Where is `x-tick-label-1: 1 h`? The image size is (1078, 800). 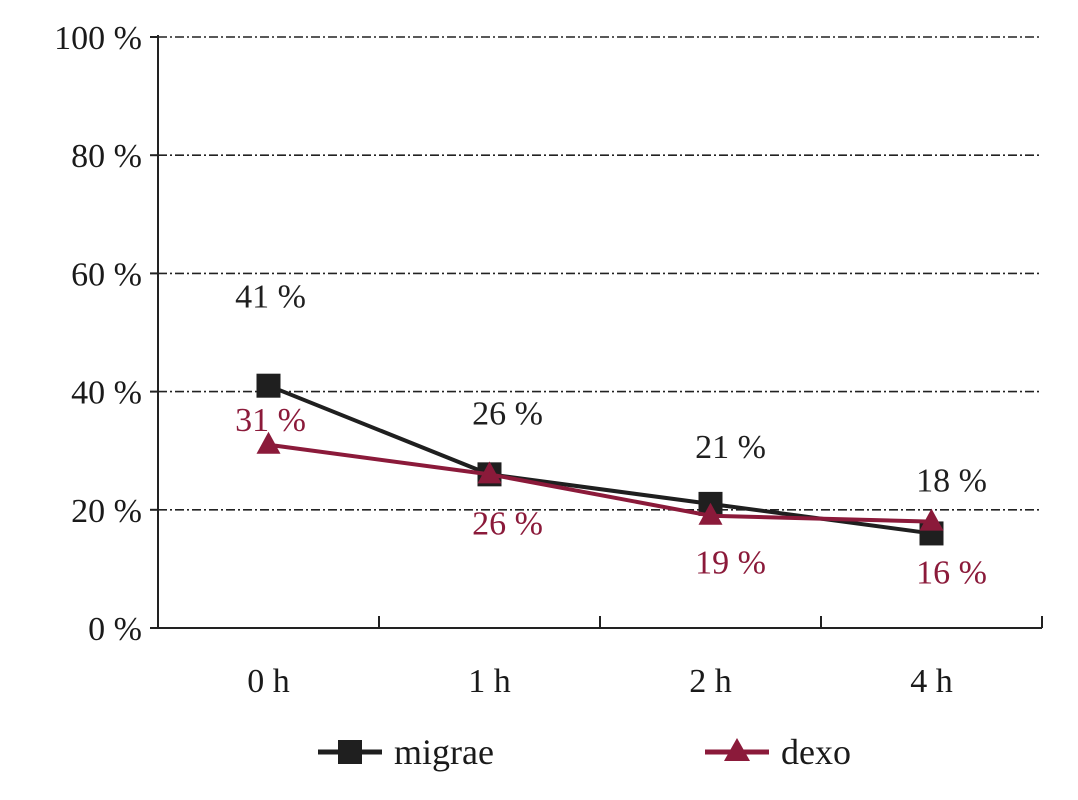
x-tick-label-1: 1 h is located at coordinates (489, 681).